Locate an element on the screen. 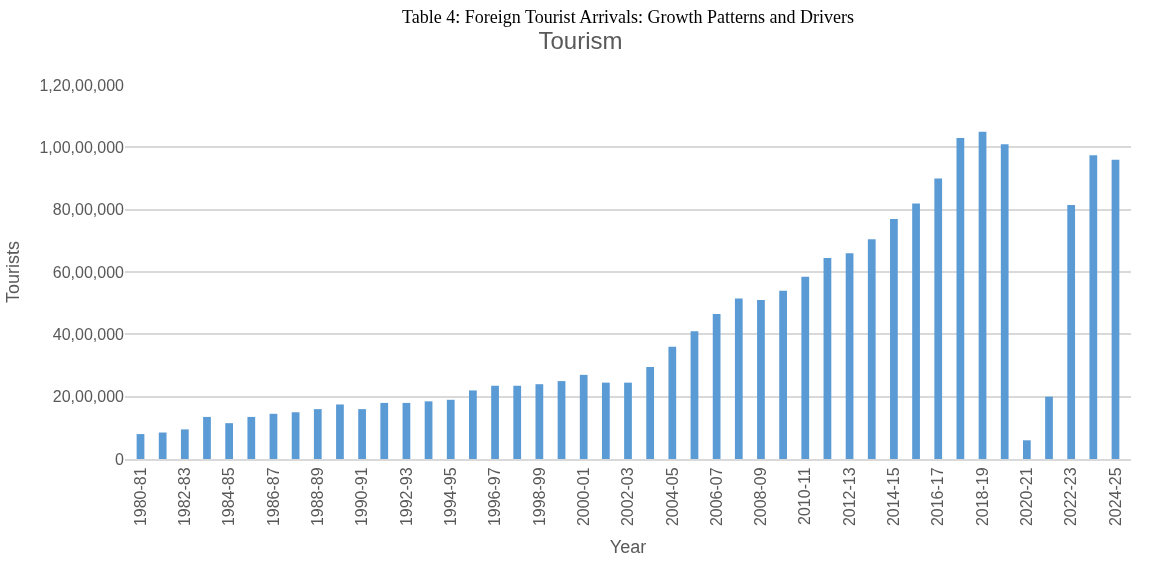 This screenshot has width=1161, height=579. x-tick-label: 2024-25 is located at coordinates (1115, 497).